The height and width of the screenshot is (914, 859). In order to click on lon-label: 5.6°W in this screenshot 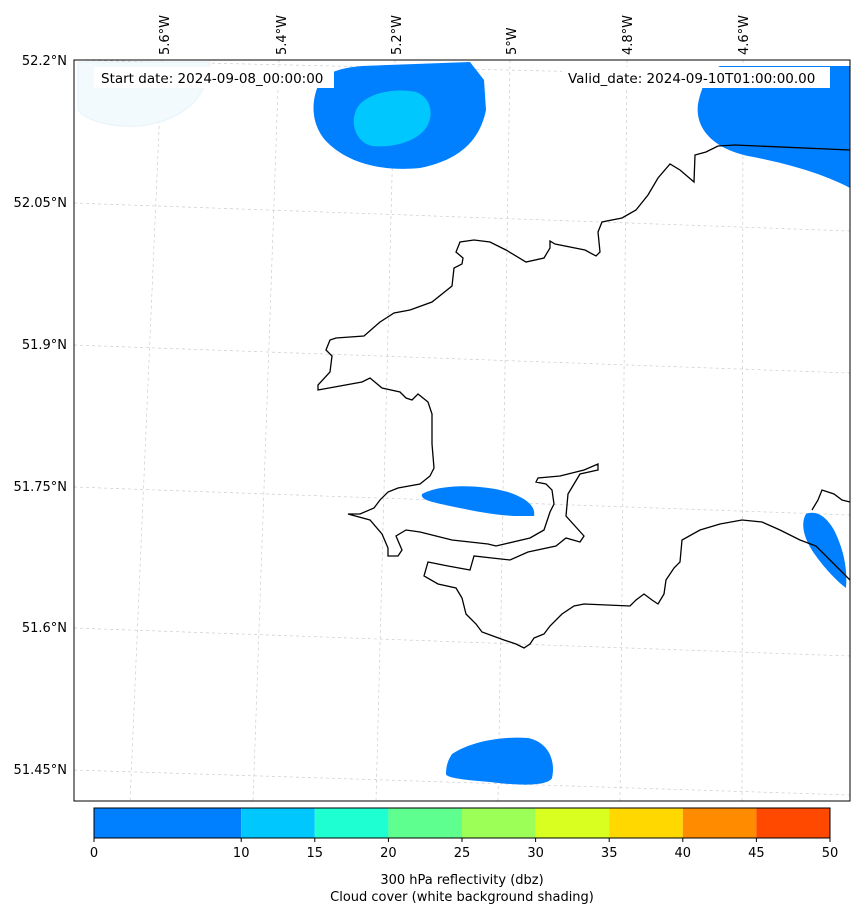, I will do `click(165, 35)`.